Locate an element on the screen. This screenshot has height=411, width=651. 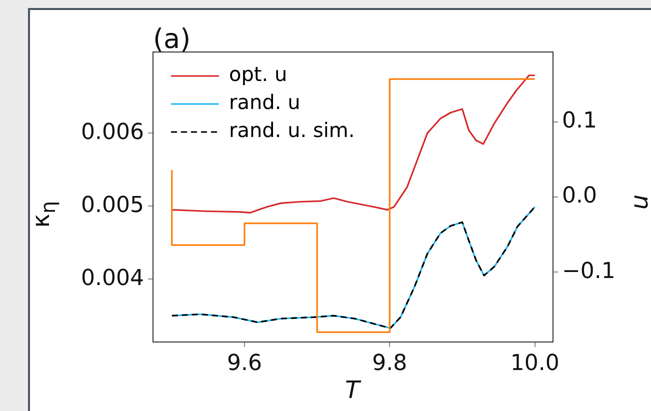
chart-title: (a) is located at coordinates (172, 39).